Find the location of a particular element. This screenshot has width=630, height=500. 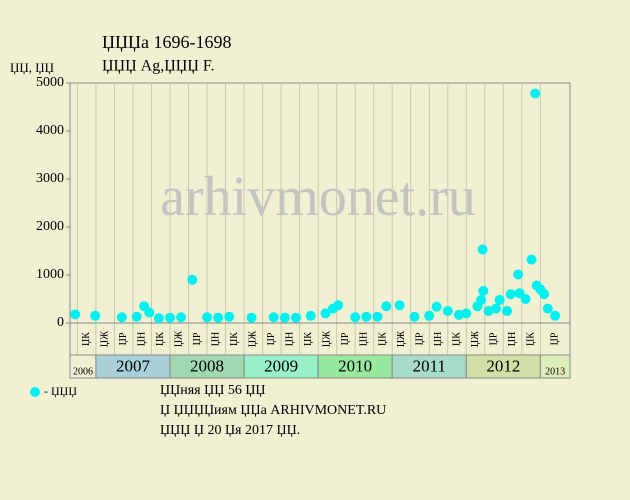

y-tick-label: 3000 is located at coordinates (50, 178).